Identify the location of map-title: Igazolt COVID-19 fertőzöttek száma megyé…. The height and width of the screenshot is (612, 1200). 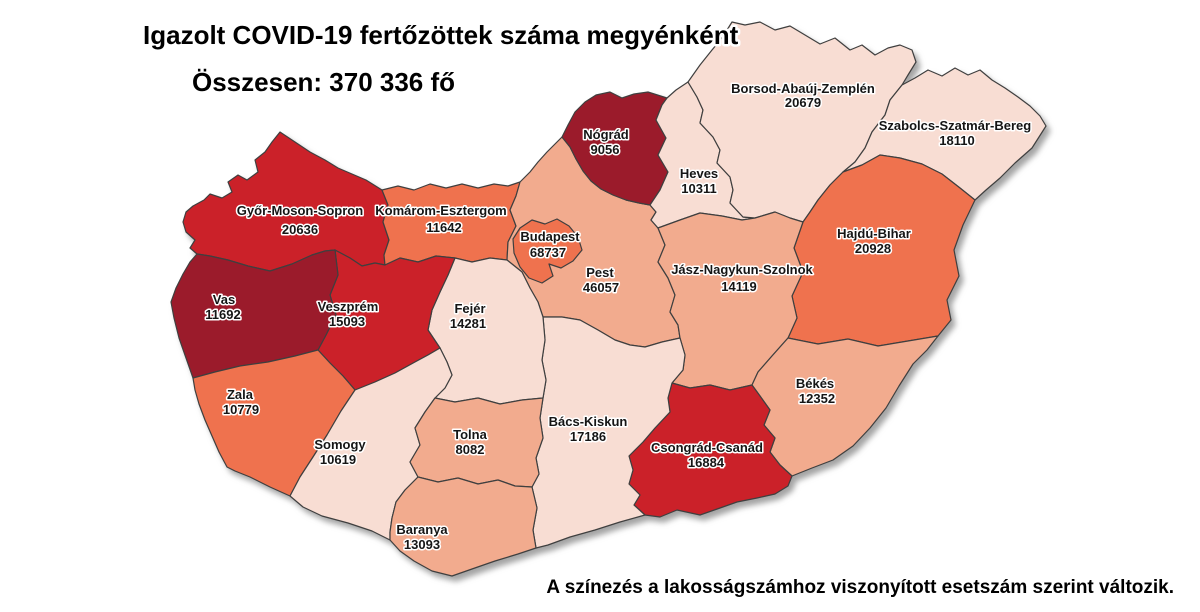
(441, 35).